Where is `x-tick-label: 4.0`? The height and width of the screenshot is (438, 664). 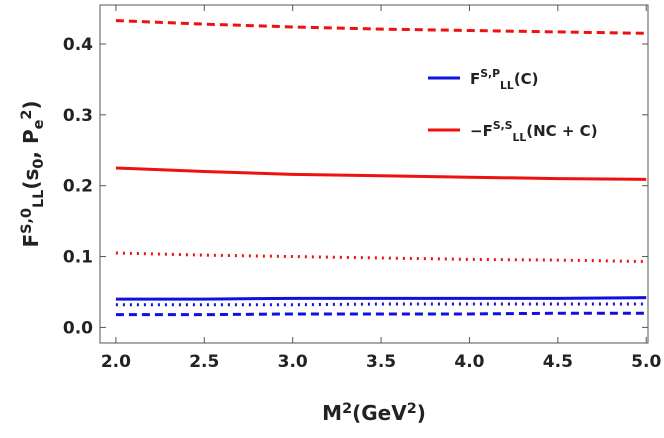 x-tick-label: 4.0 is located at coordinates (469, 362).